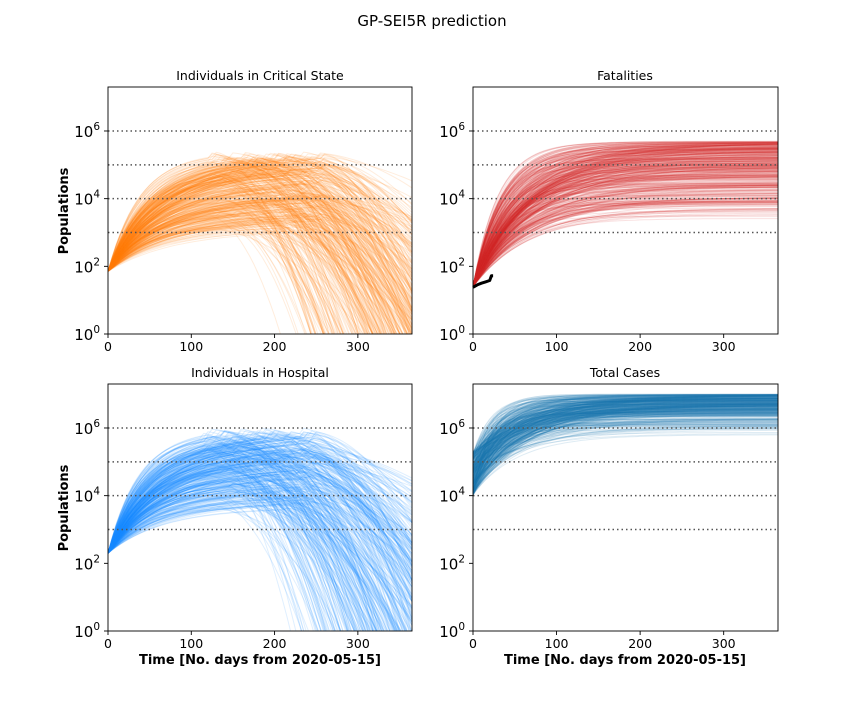 Image resolution: width=864 pixels, height=720 pixels. I want to click on y-tick-label: 10², so click(452, 266).